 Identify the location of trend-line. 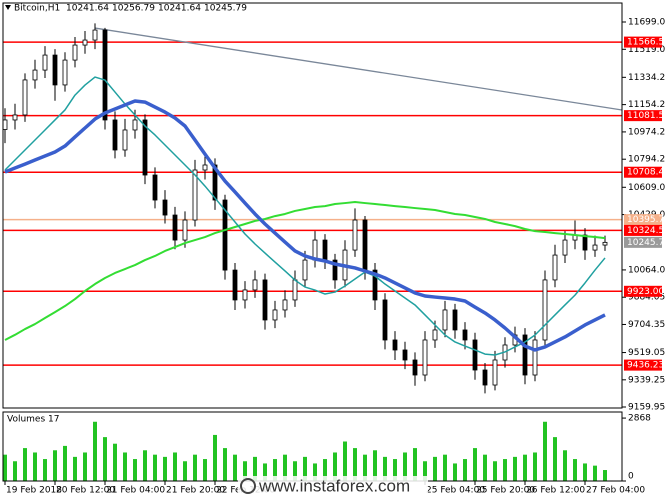
(358, 69).